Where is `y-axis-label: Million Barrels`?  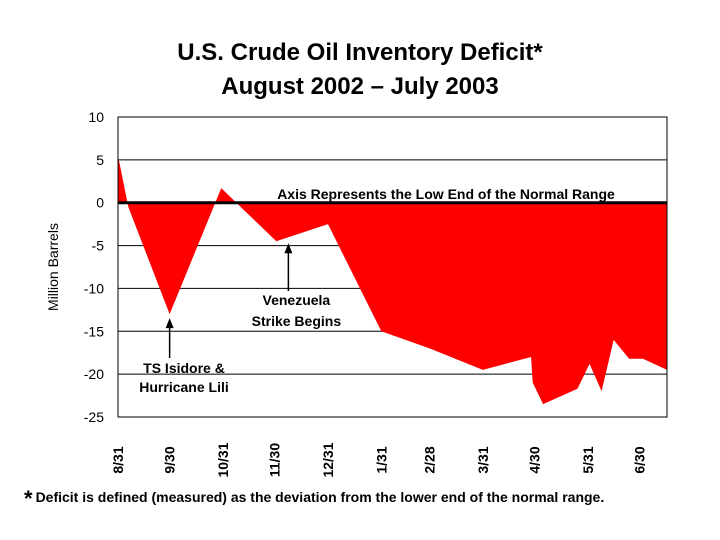 y-axis-label: Million Barrels is located at coordinates (53, 267).